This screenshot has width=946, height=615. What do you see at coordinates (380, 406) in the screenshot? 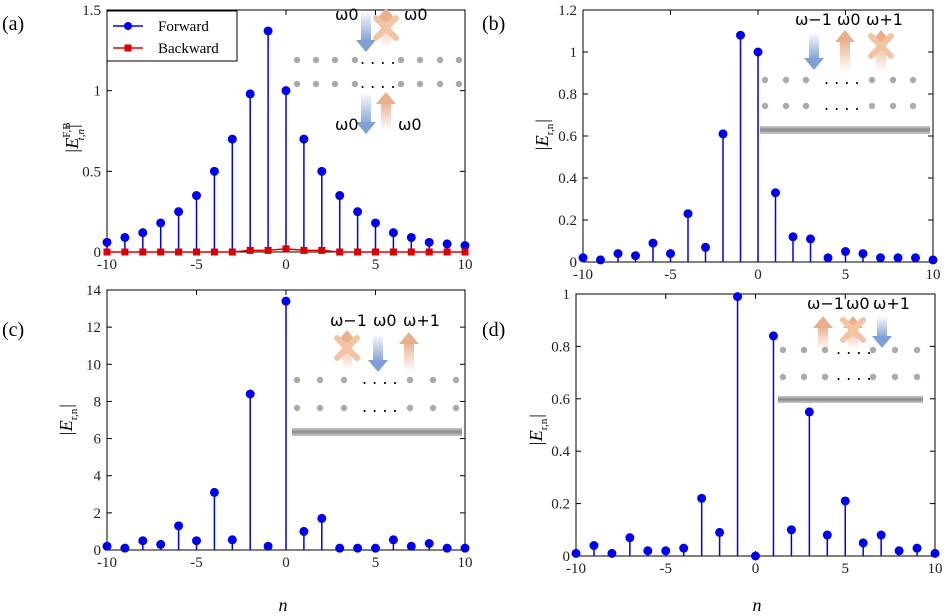
I see `inset-c-dots-bottom: . . . .` at bounding box center [380, 406].